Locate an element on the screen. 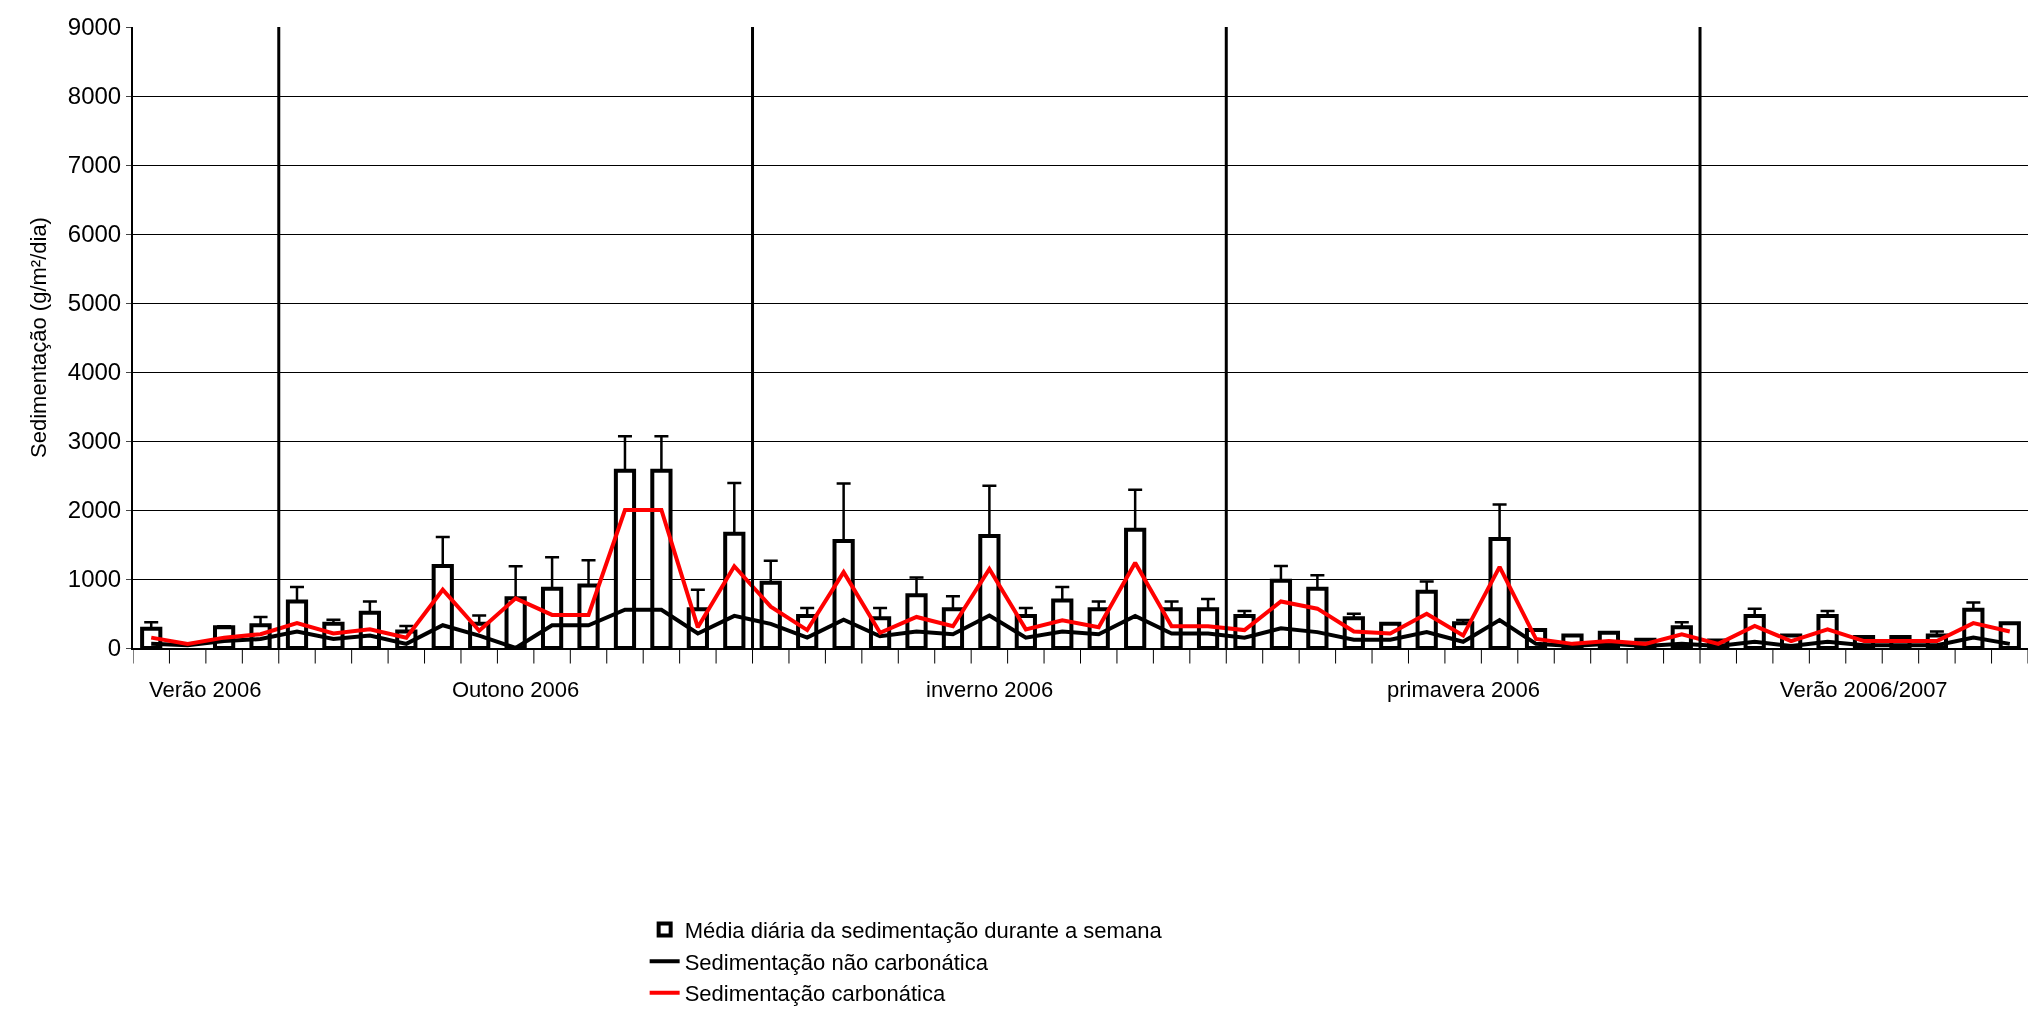  legend-label: Média diária da sedimentação durante a semana is located at coordinates (923, 931).